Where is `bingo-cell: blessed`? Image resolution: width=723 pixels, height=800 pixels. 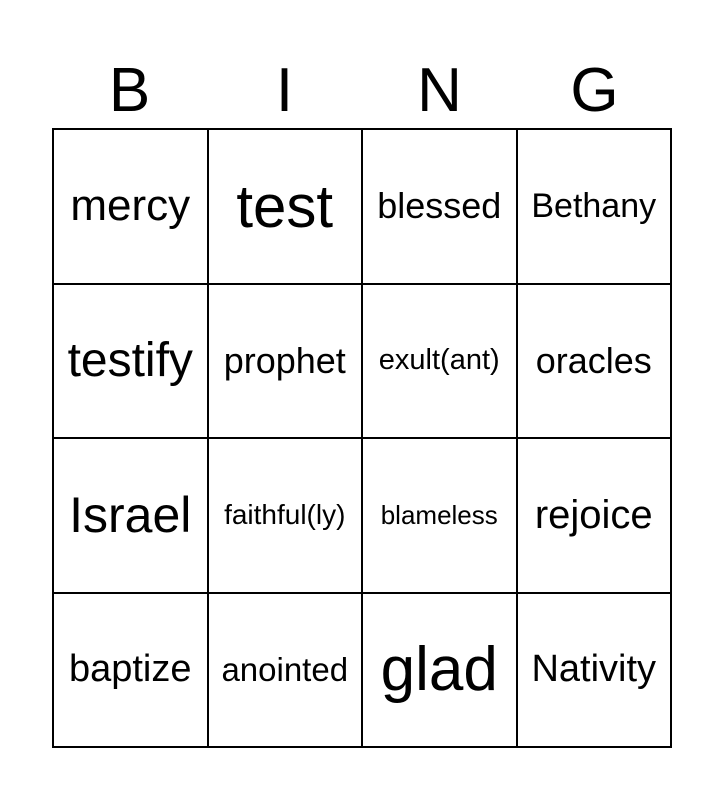
bingo-cell: blessed is located at coordinates (439, 206).